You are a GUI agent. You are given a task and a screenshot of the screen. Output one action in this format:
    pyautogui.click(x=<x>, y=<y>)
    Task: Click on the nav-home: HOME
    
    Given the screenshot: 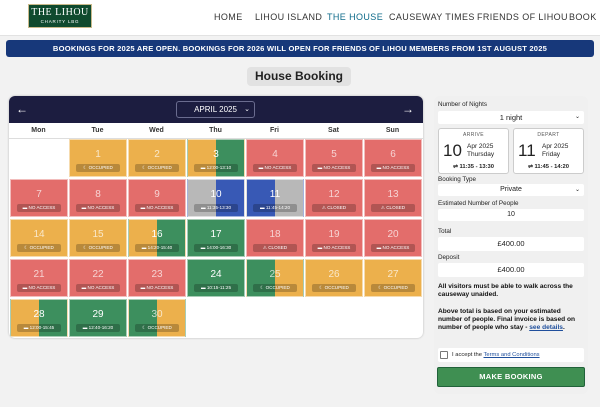 What is the action you would take?
    pyautogui.click(x=228, y=17)
    